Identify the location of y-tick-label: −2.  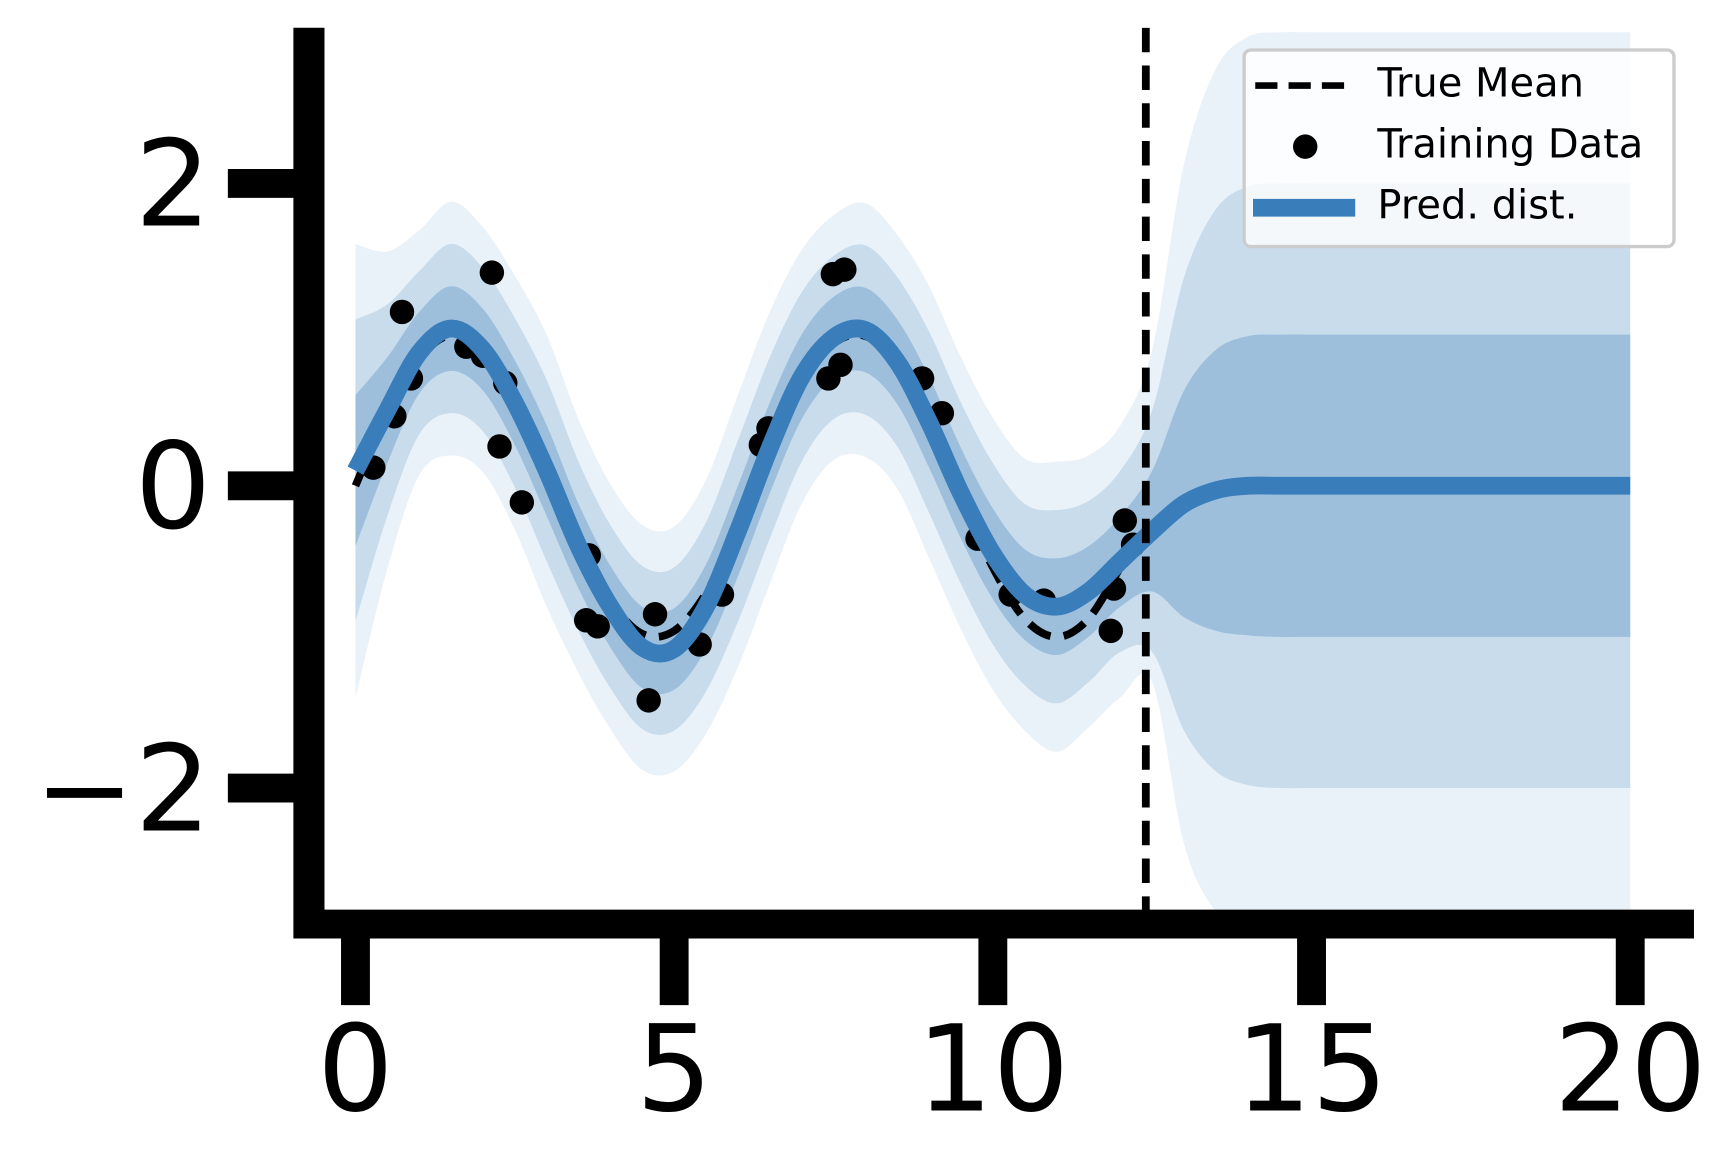
(122, 789).